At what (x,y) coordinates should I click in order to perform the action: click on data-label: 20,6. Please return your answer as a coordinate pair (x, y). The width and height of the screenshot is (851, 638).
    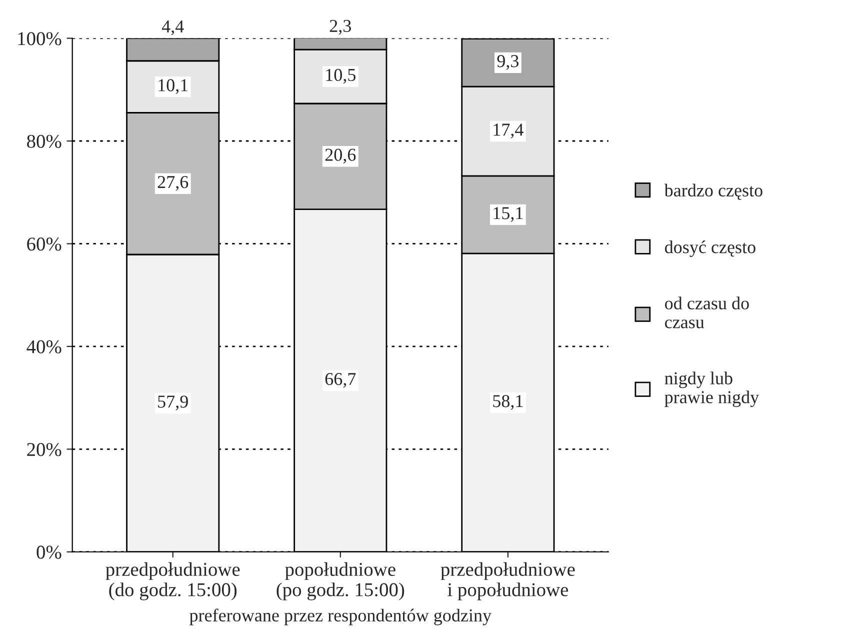
    Looking at the image, I should click on (340, 156).